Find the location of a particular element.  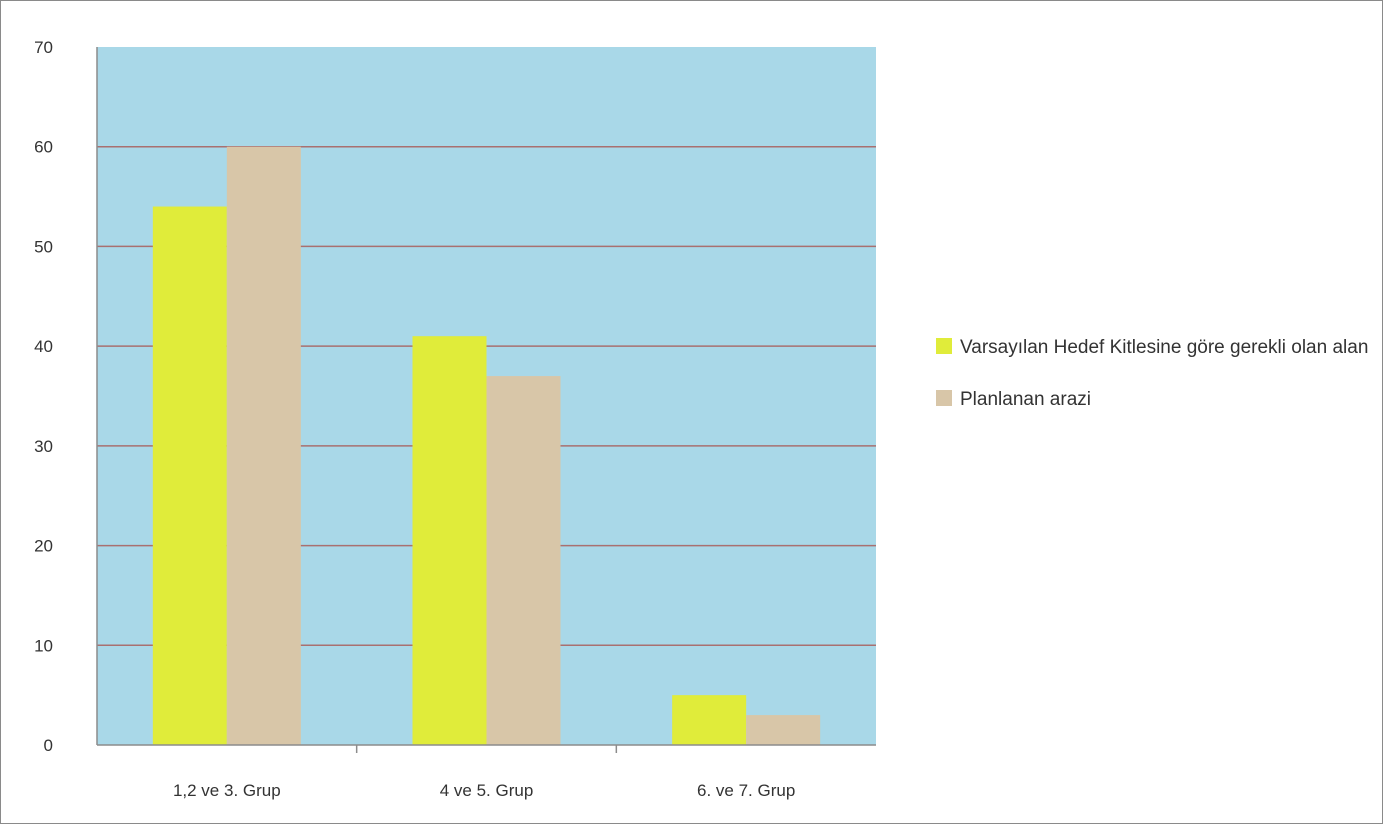

y-tick-label: 70 is located at coordinates (43, 47).